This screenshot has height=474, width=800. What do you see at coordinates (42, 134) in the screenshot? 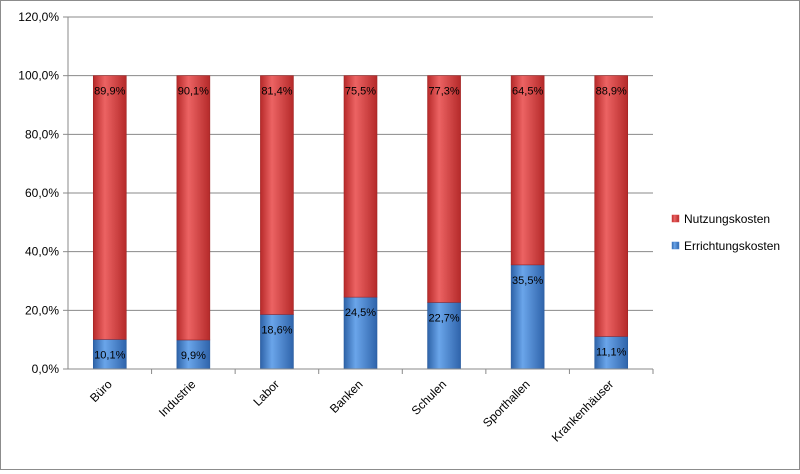
I see `y-tick-label: 80,0%` at bounding box center [42, 134].